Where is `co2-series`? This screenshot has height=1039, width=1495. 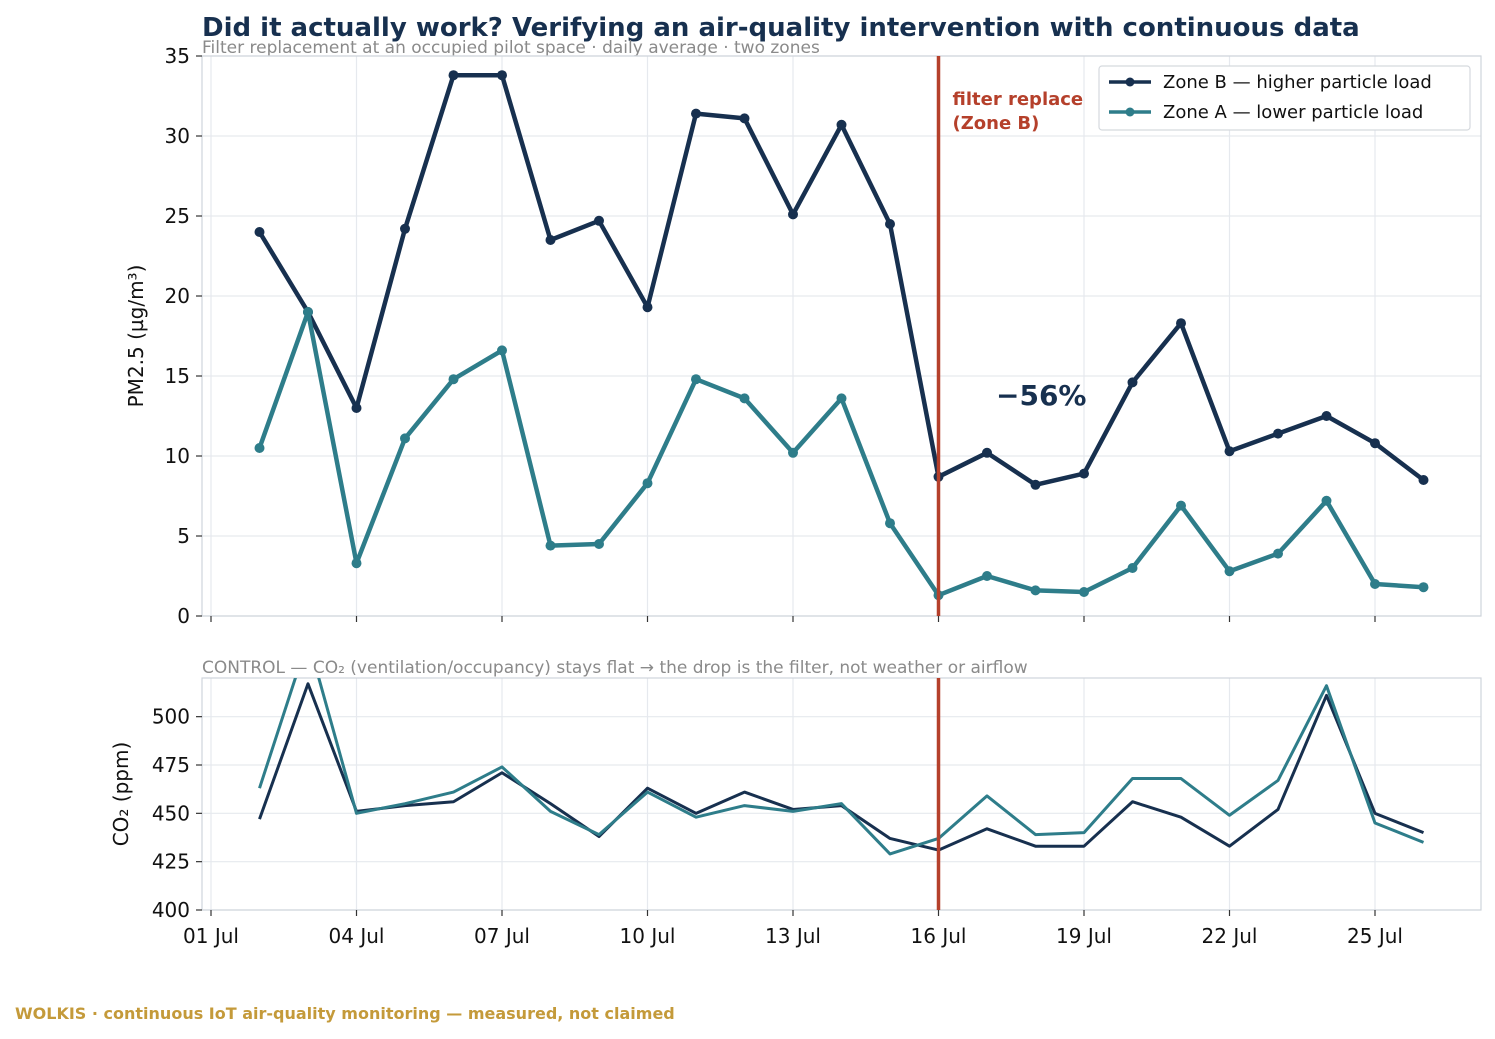 co2-series is located at coordinates (841, 767).